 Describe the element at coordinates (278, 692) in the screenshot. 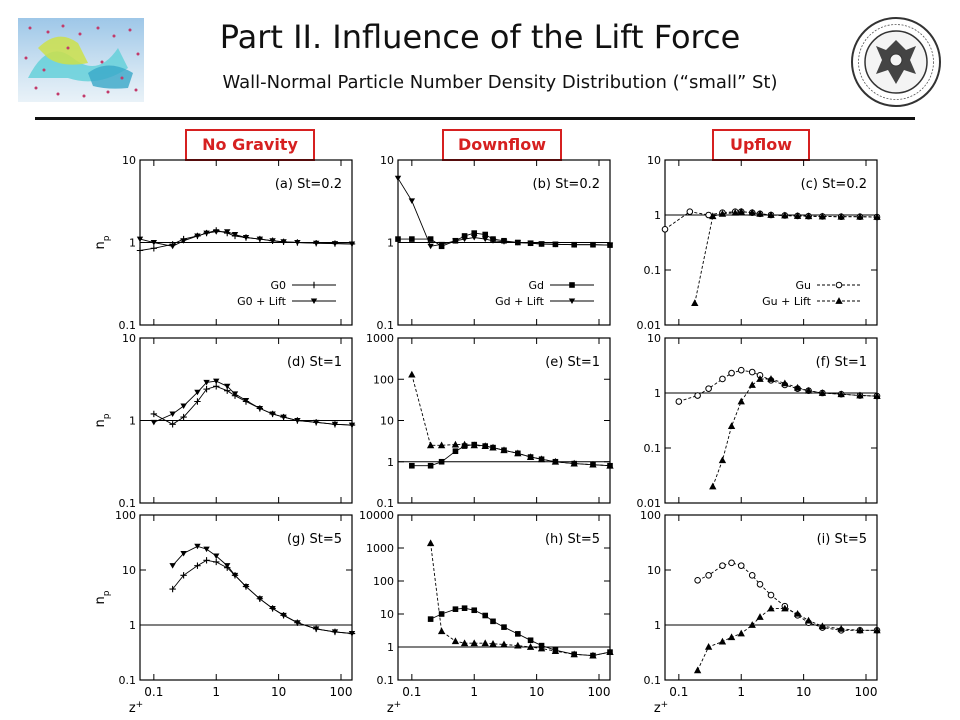

I see `x-tick-label: 10` at that location.